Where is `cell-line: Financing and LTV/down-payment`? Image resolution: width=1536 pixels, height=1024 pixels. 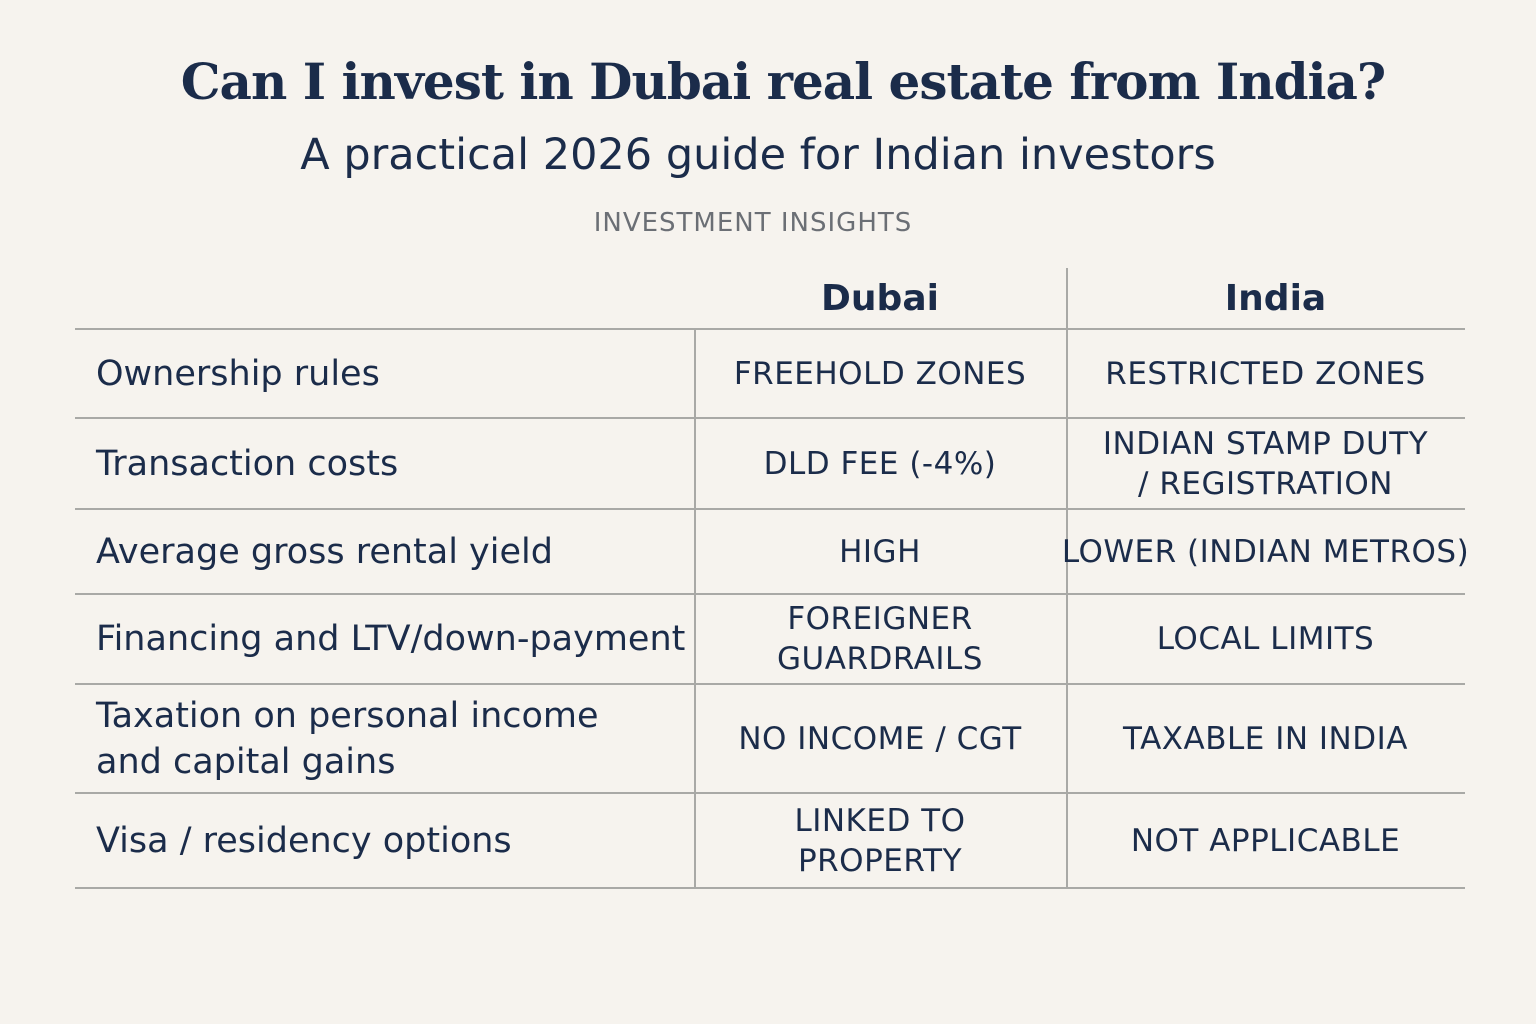 cell-line: Financing and LTV/down-payment is located at coordinates (391, 639).